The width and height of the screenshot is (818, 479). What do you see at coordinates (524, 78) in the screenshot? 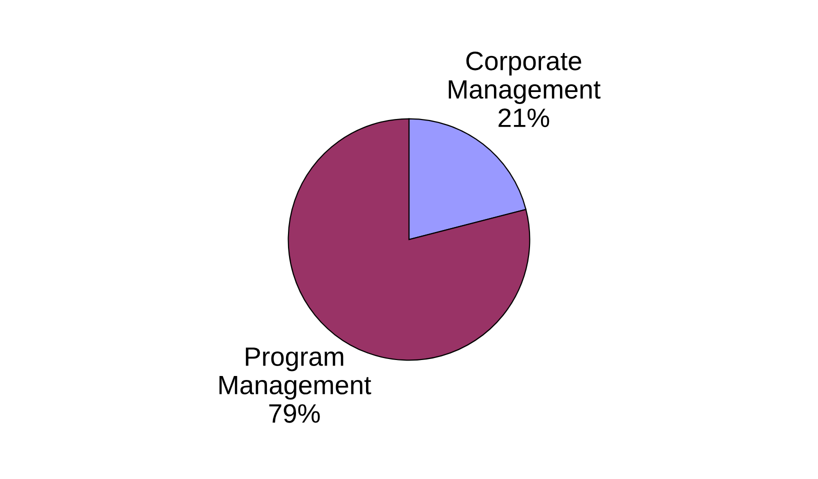
I see `slice-label: Corporate Management` at bounding box center [524, 78].